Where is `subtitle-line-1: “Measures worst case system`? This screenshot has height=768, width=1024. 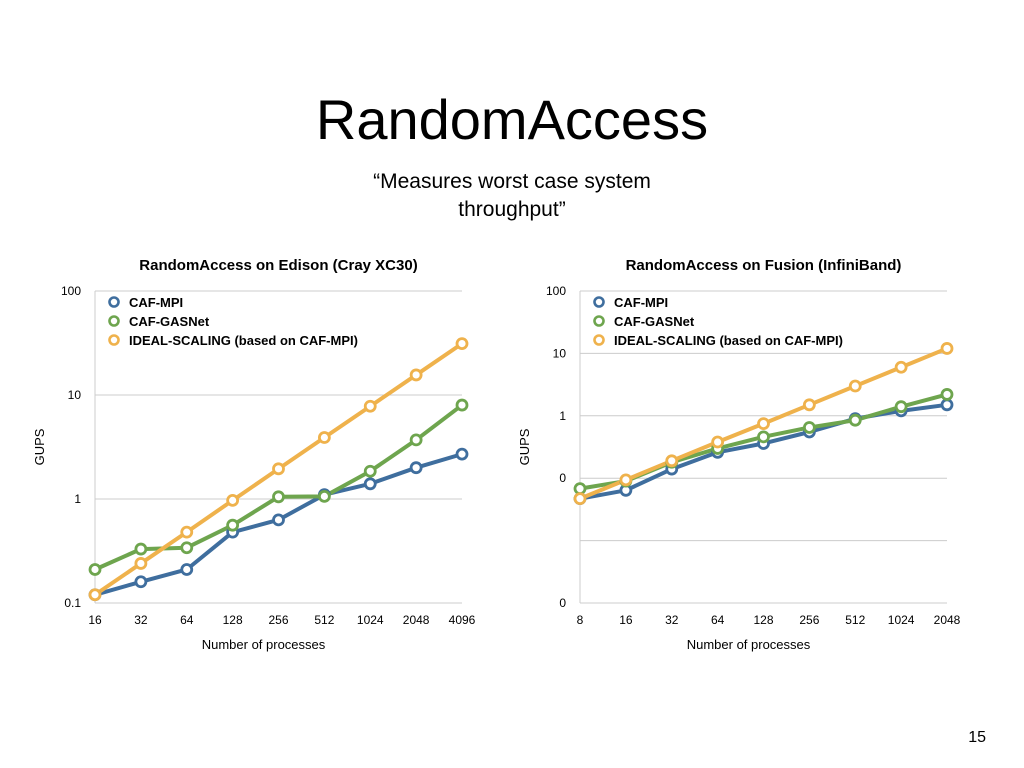 subtitle-line-1: “Measures worst case system is located at coordinates (512, 181).